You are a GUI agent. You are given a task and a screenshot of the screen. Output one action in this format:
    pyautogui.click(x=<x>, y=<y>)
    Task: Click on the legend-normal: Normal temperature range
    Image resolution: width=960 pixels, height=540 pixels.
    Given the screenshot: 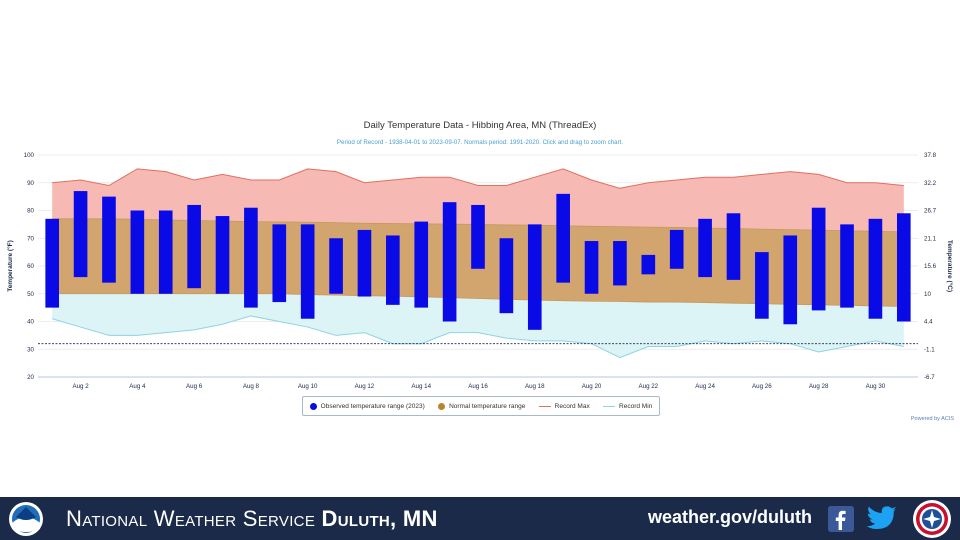 What is the action you would take?
    pyautogui.click(x=482, y=406)
    